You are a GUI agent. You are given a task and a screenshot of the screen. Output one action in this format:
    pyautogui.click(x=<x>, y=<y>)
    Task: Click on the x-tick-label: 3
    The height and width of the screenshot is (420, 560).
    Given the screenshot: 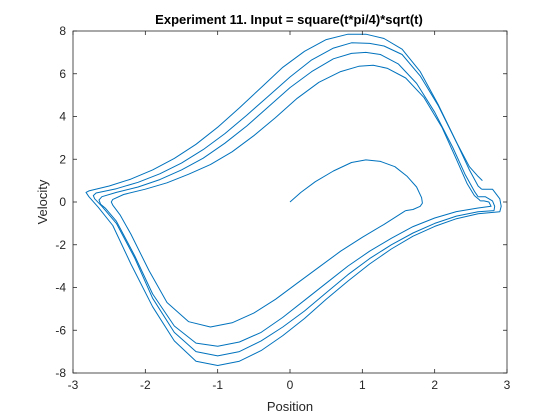 What is the action you would take?
    pyautogui.click(x=507, y=385)
    